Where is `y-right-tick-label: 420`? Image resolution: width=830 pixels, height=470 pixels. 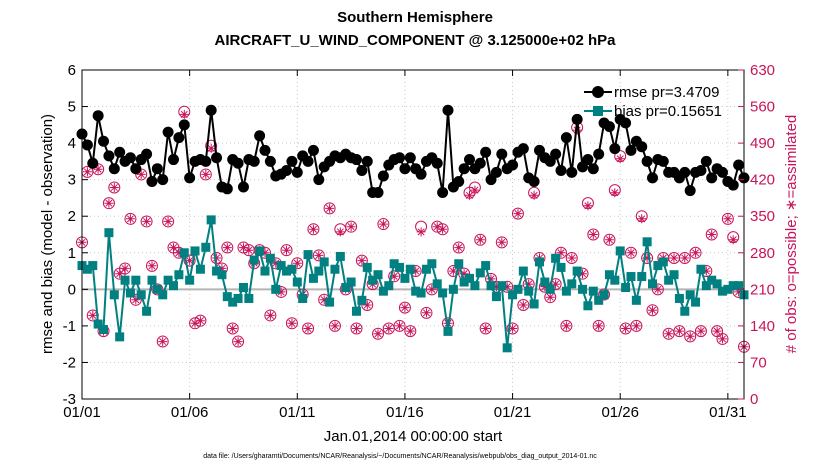
y-right-tick-label: 420 is located at coordinates (762, 180).